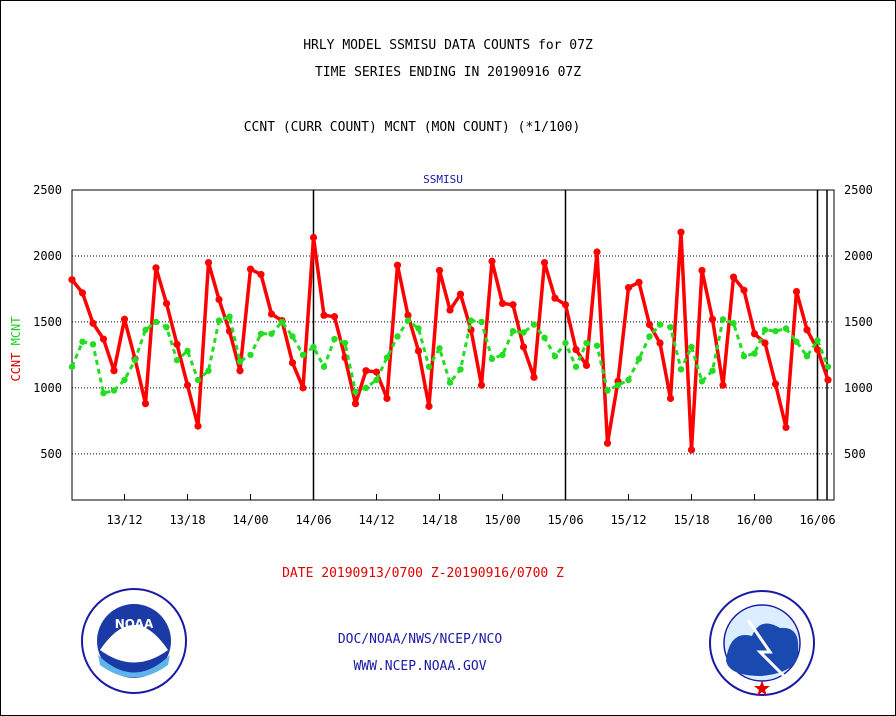  What do you see at coordinates (858, 322) in the screenshot?
I see `y-tick-label-right: 1500` at bounding box center [858, 322].